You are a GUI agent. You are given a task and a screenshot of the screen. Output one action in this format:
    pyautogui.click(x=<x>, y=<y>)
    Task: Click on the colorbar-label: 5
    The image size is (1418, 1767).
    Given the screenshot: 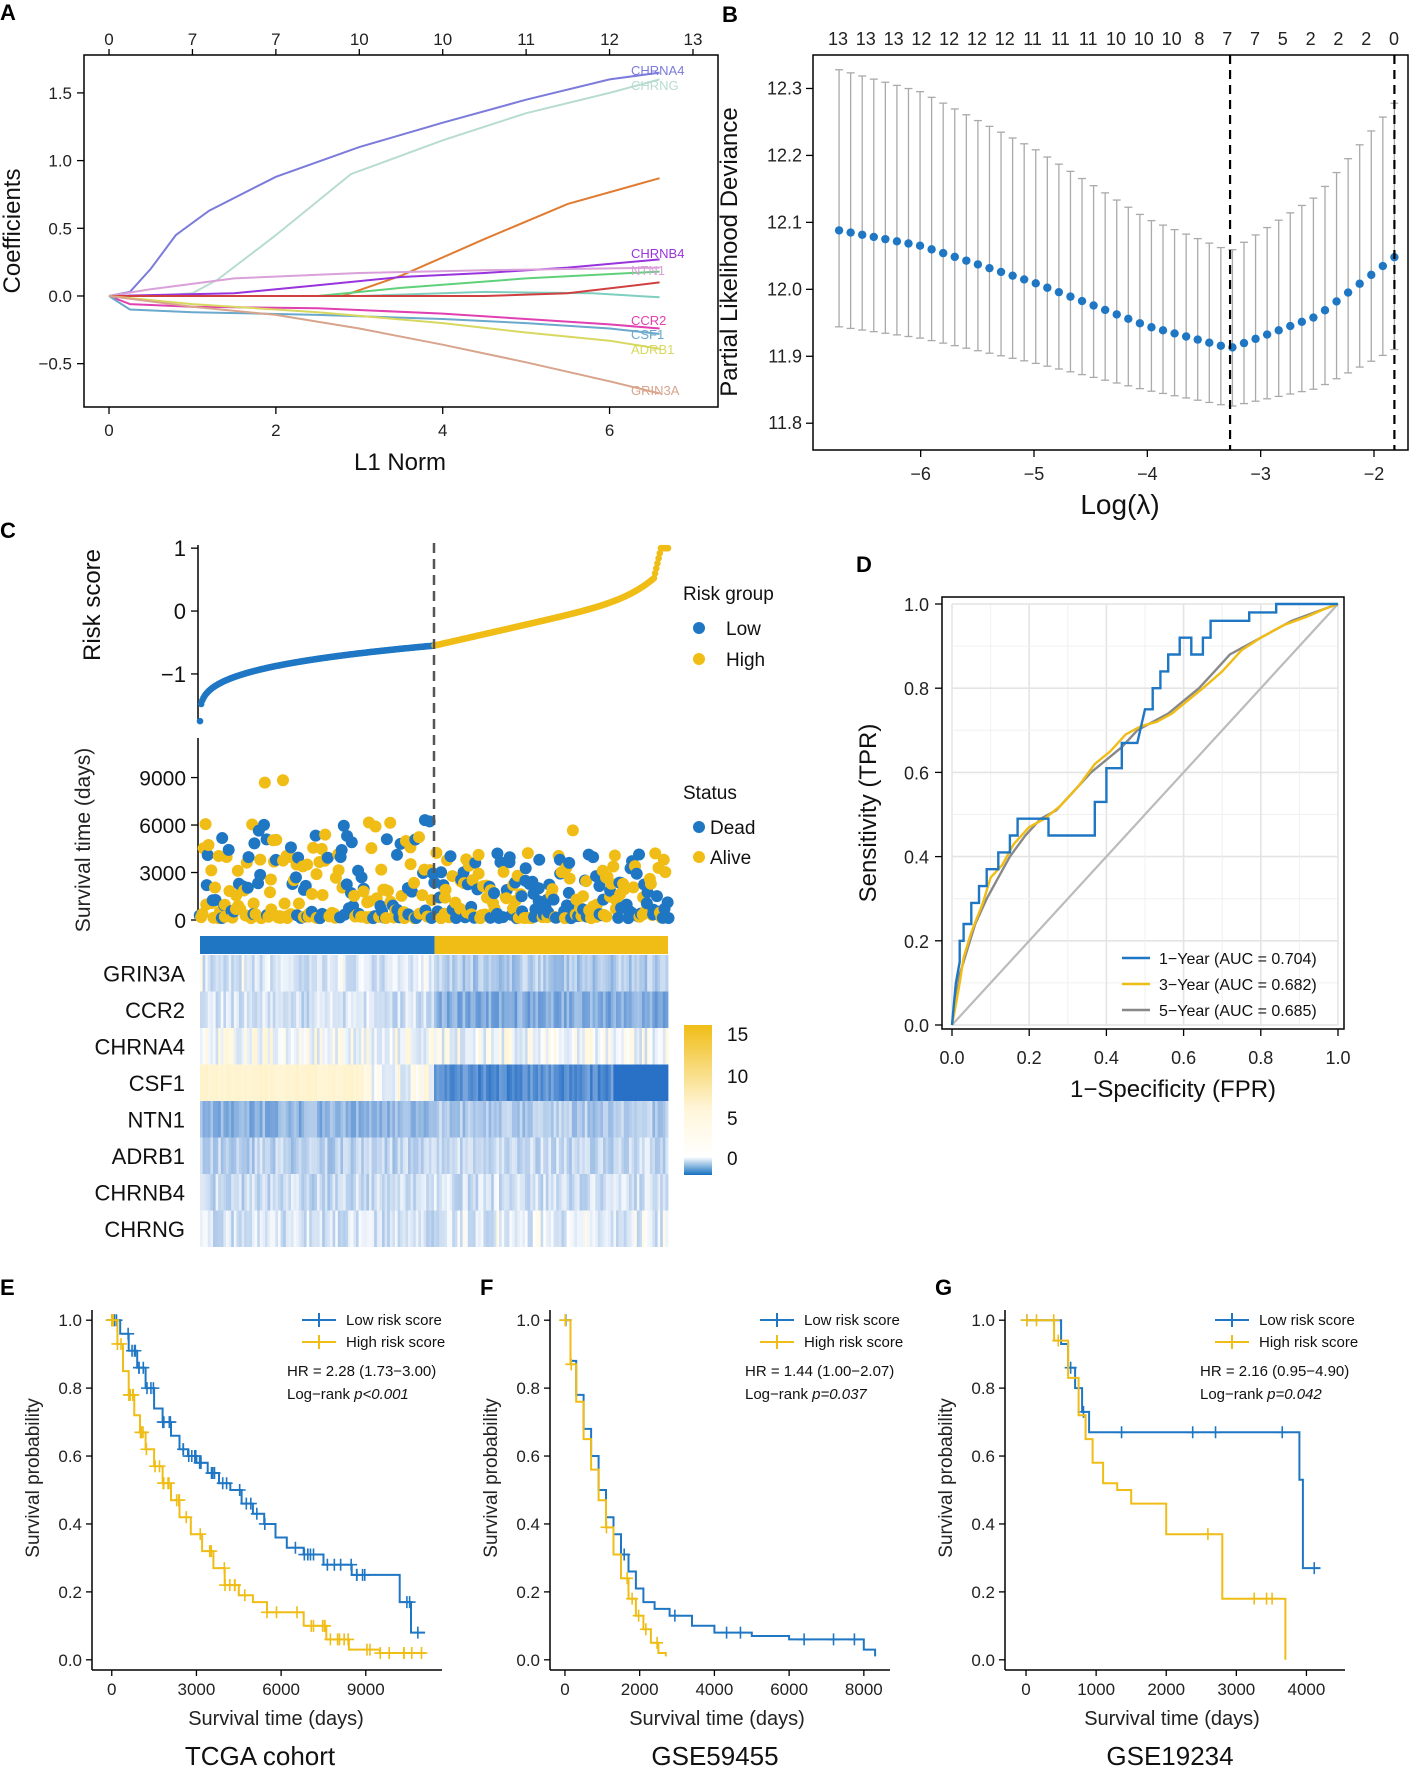 What is the action you would take?
    pyautogui.click(x=732, y=1119)
    